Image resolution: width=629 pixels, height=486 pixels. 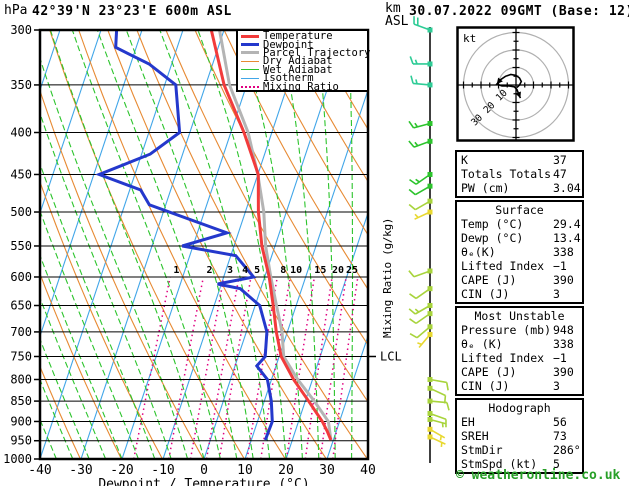 I want to click on stats-row: SREH 73, so click(x=519, y=436).